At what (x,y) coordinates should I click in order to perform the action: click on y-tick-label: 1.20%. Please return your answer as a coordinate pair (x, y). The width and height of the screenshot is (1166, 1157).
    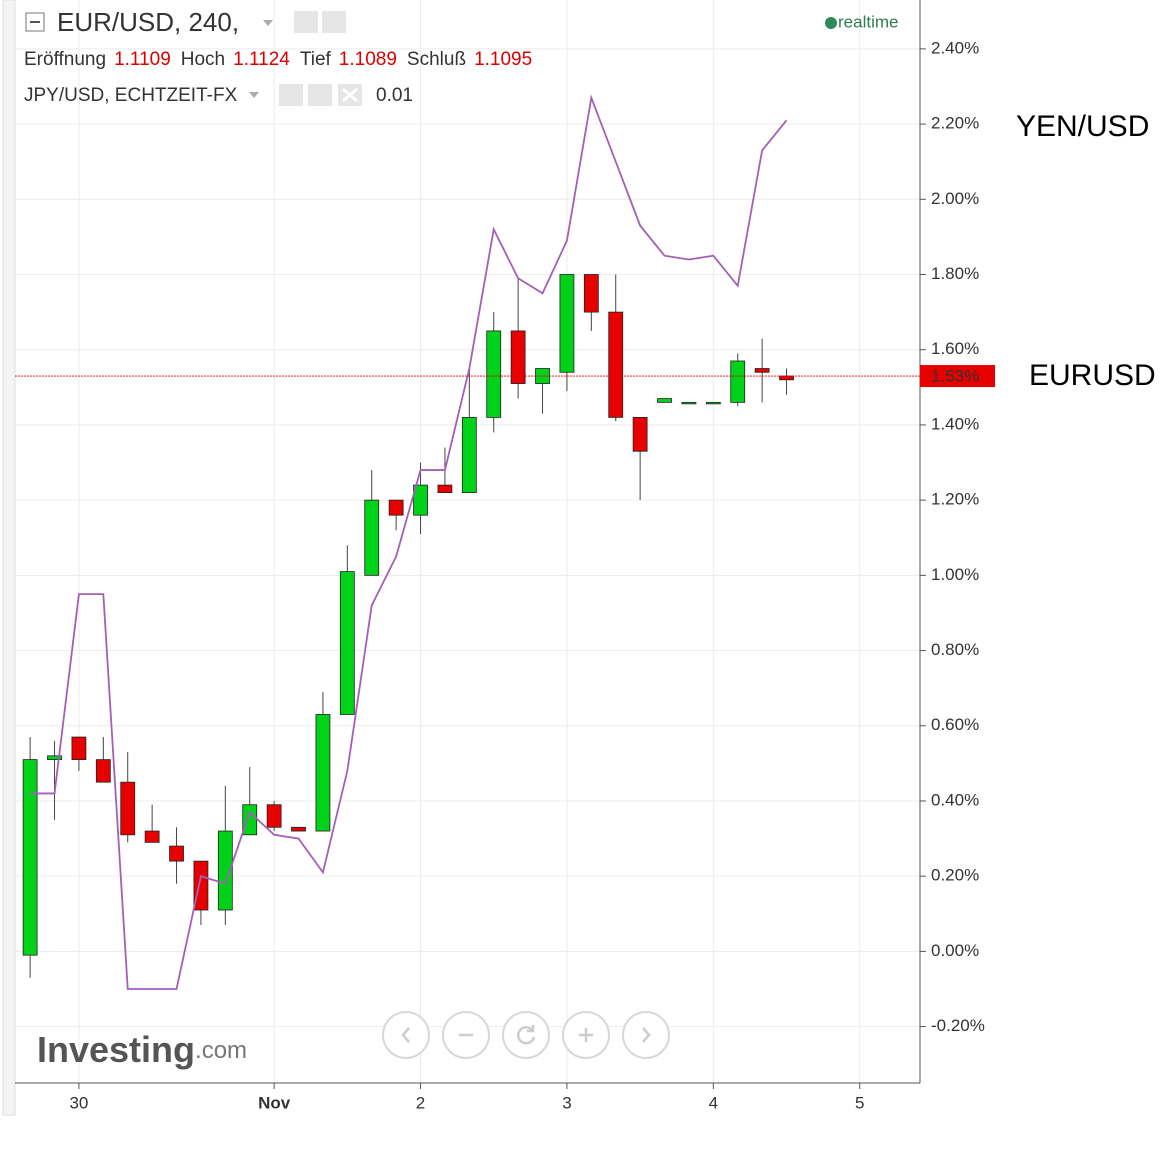
    Looking at the image, I should click on (955, 499).